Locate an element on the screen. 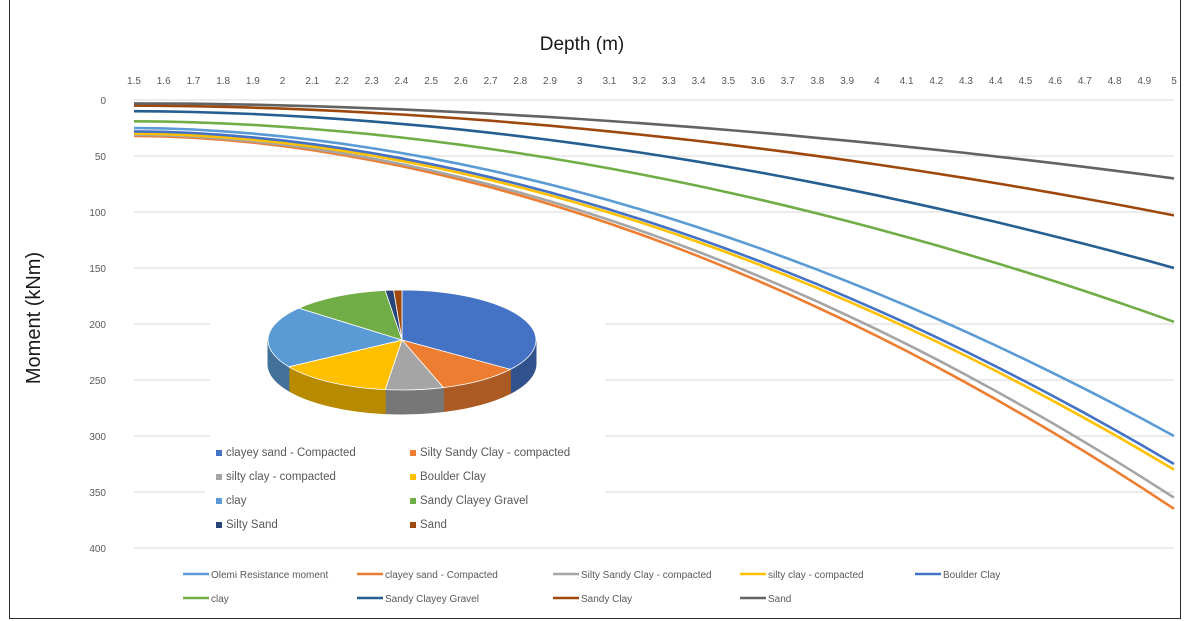 Image resolution: width=1192 pixels, height=621 pixels. pie-slice-side is located at coordinates (414, 400).